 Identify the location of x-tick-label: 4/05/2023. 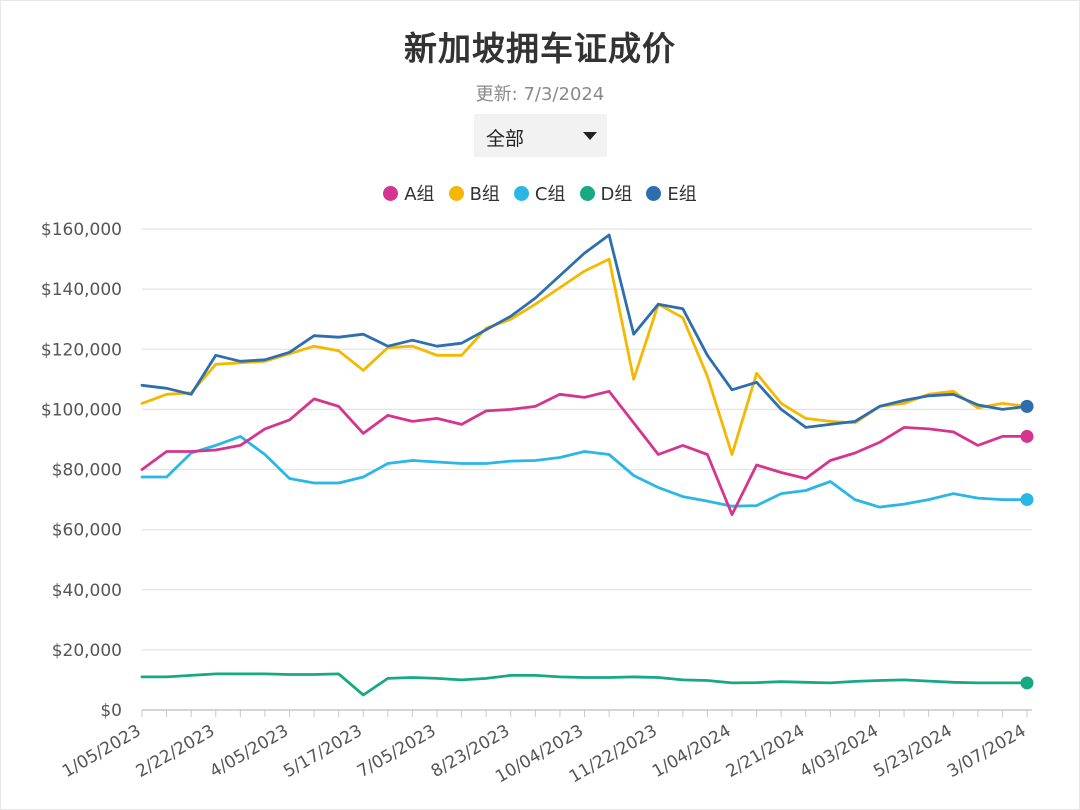
(249, 751).